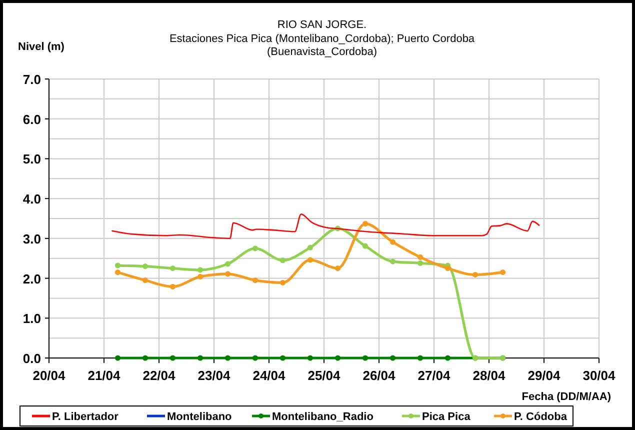 The height and width of the screenshot is (430, 635). I want to click on y-axis-title: Nivel (m), so click(41, 47).